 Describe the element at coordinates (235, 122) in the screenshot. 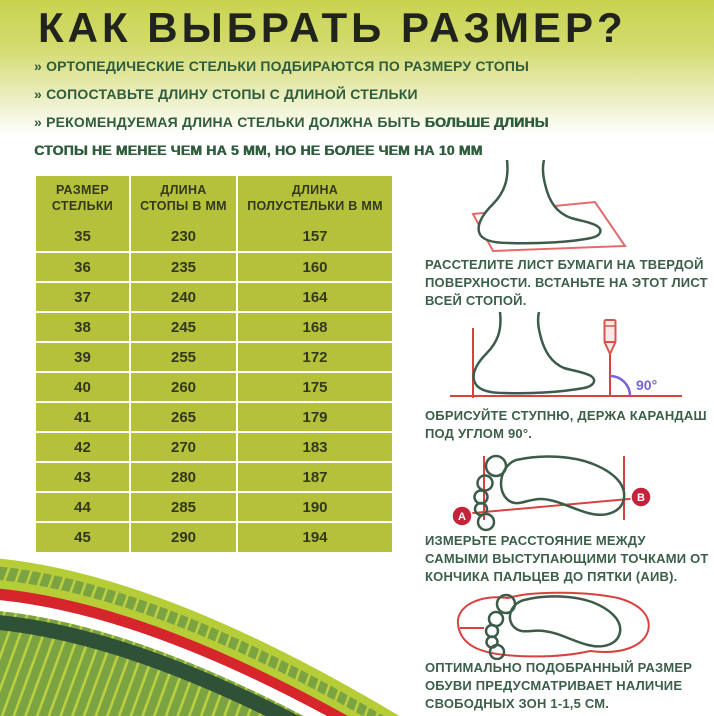

I see `bullet-text: РЕКОМЕНДУЕМАЯ ДЛИНА СТЕЛЬКИ ДОЛЖНА БЫТЬ` at that location.